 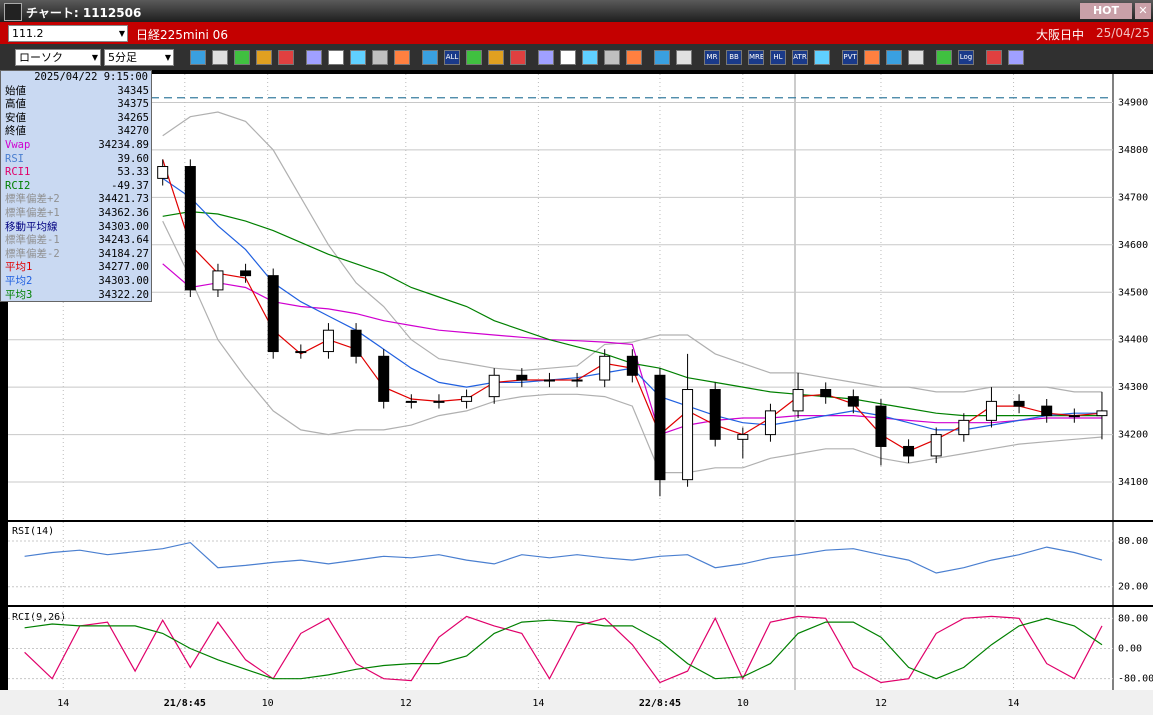 What do you see at coordinates (1133, 618) in the screenshot?
I see `y-tick-label: 80.00` at bounding box center [1133, 618].